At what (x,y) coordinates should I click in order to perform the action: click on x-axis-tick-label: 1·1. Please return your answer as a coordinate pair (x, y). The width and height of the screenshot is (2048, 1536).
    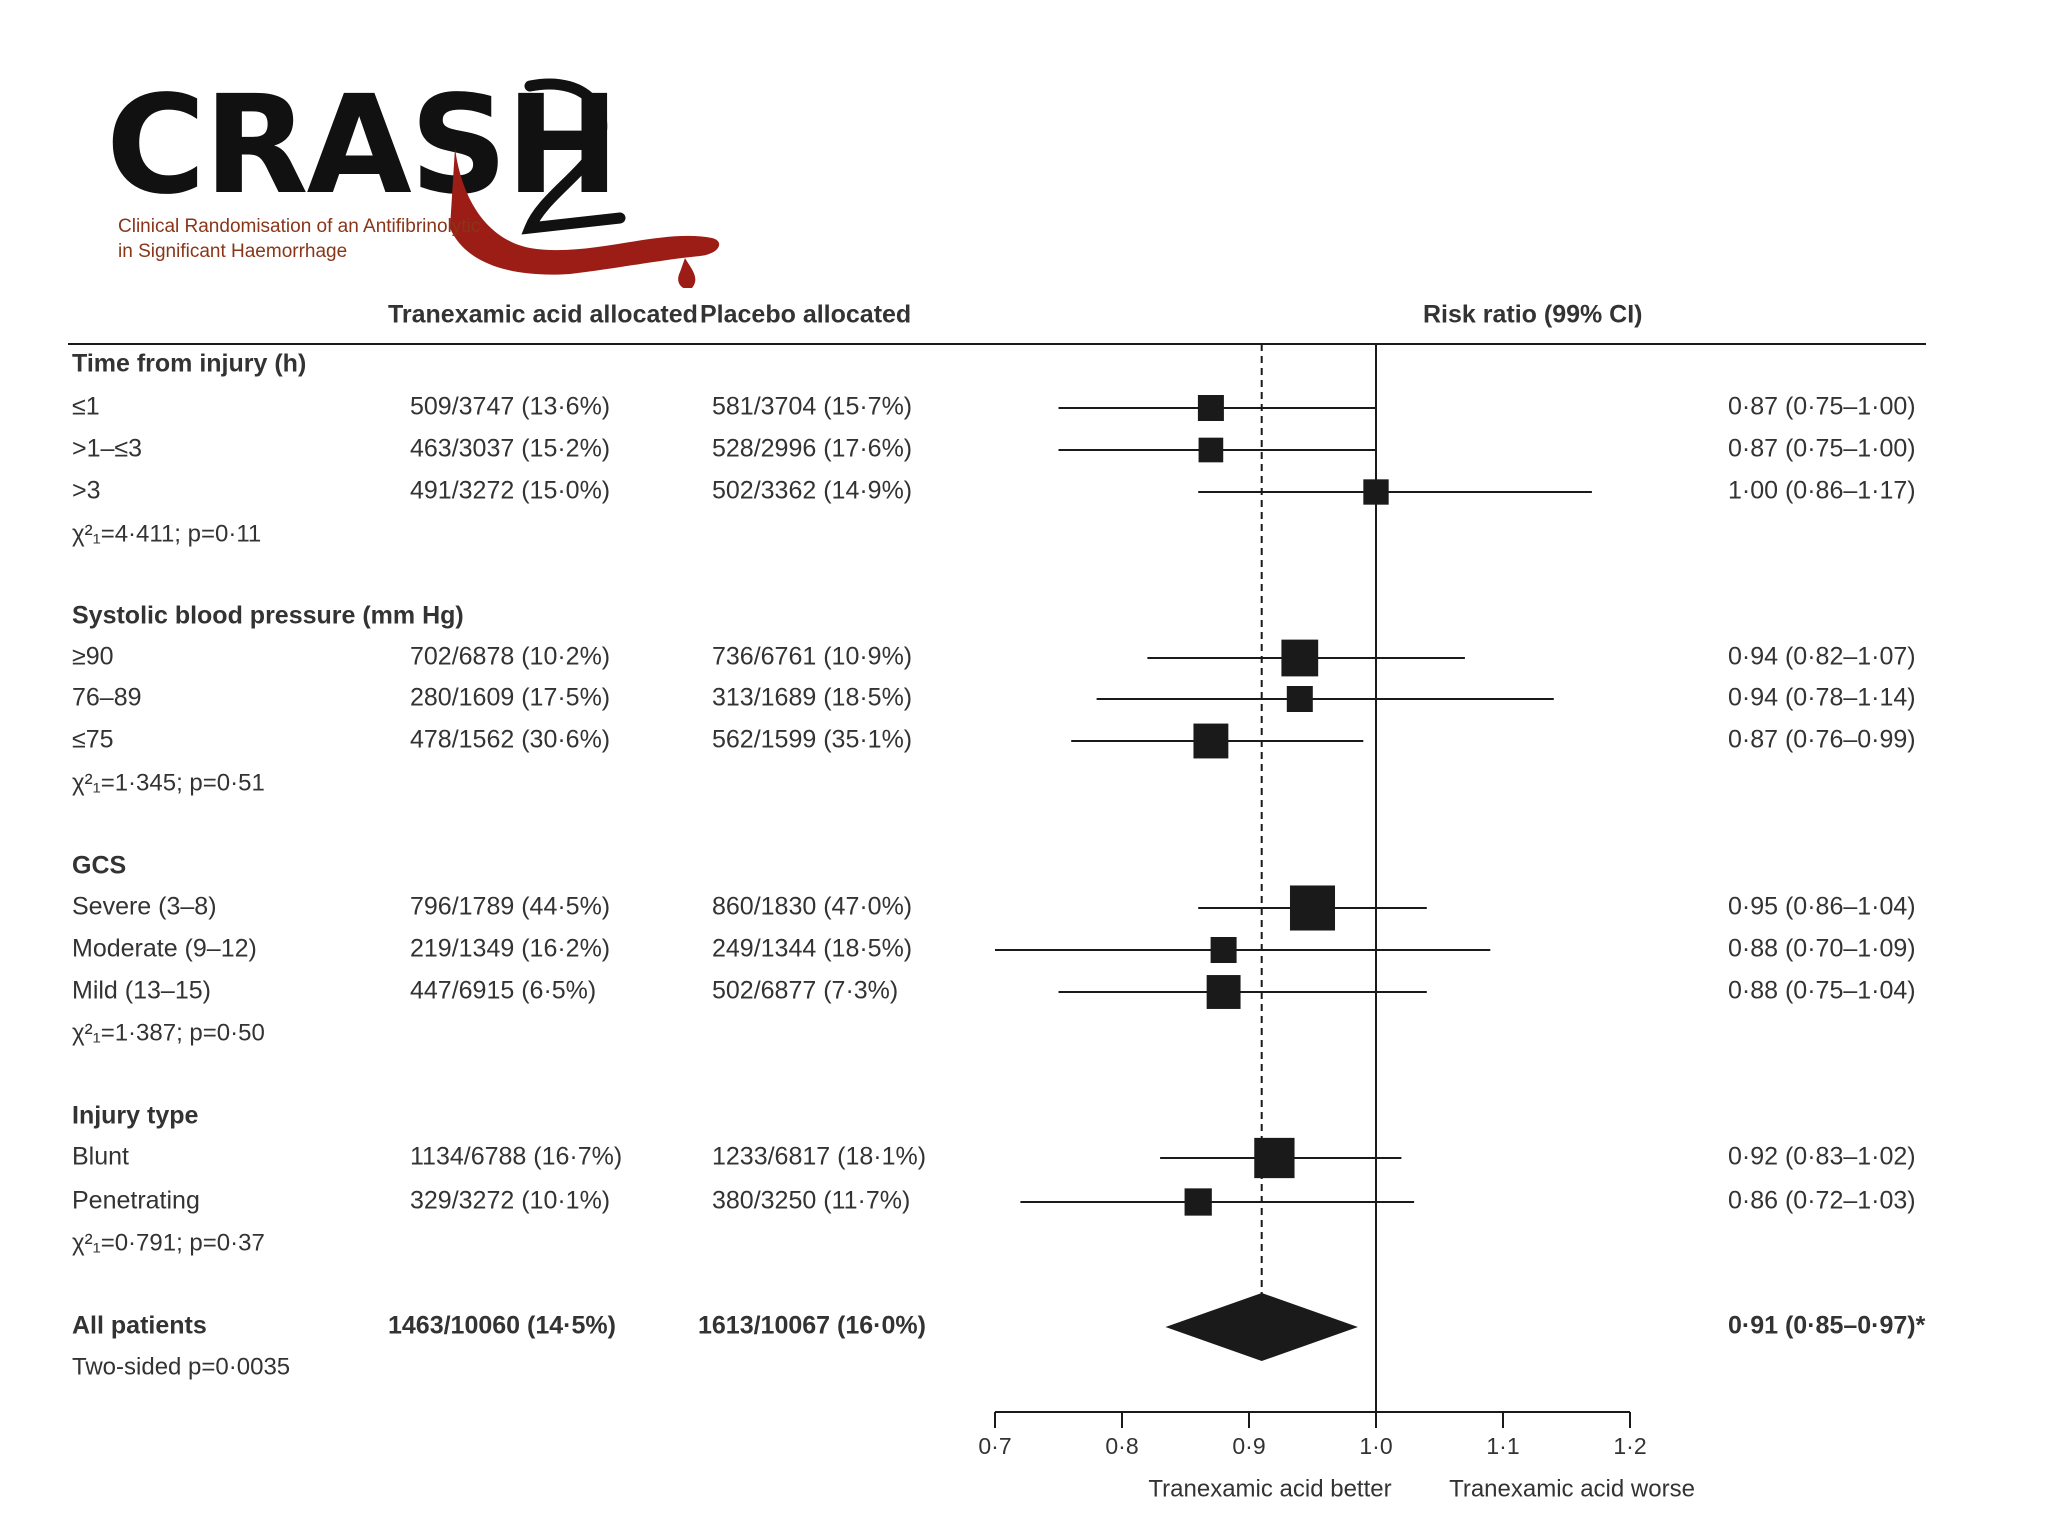
    Looking at the image, I should click on (1502, 1446).